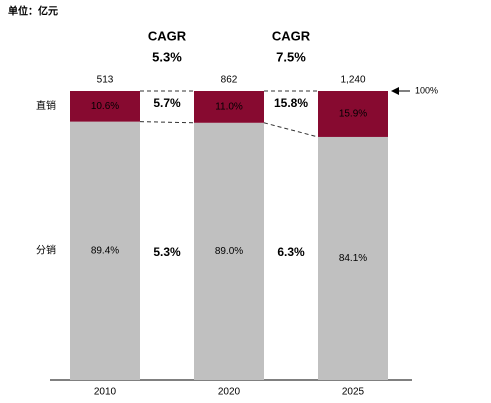  I want to click on cagr-direct: 15.8%, so click(291, 103).